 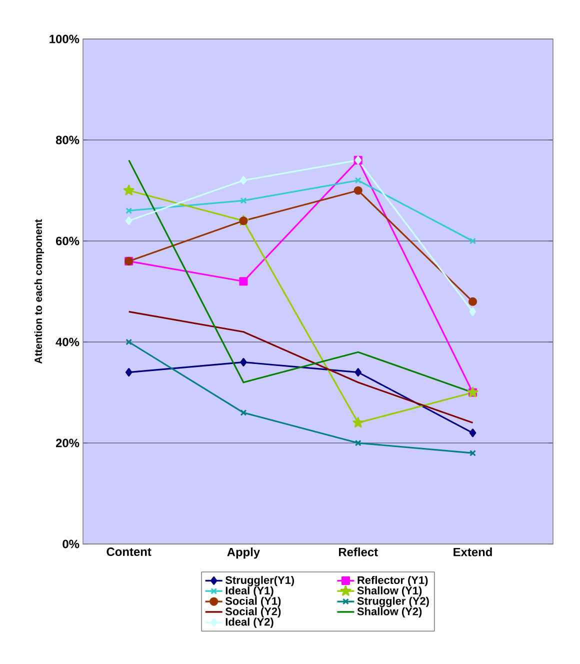 What do you see at coordinates (250, 591) in the screenshot?
I see `legend-label: Ideal (Y1)` at bounding box center [250, 591].